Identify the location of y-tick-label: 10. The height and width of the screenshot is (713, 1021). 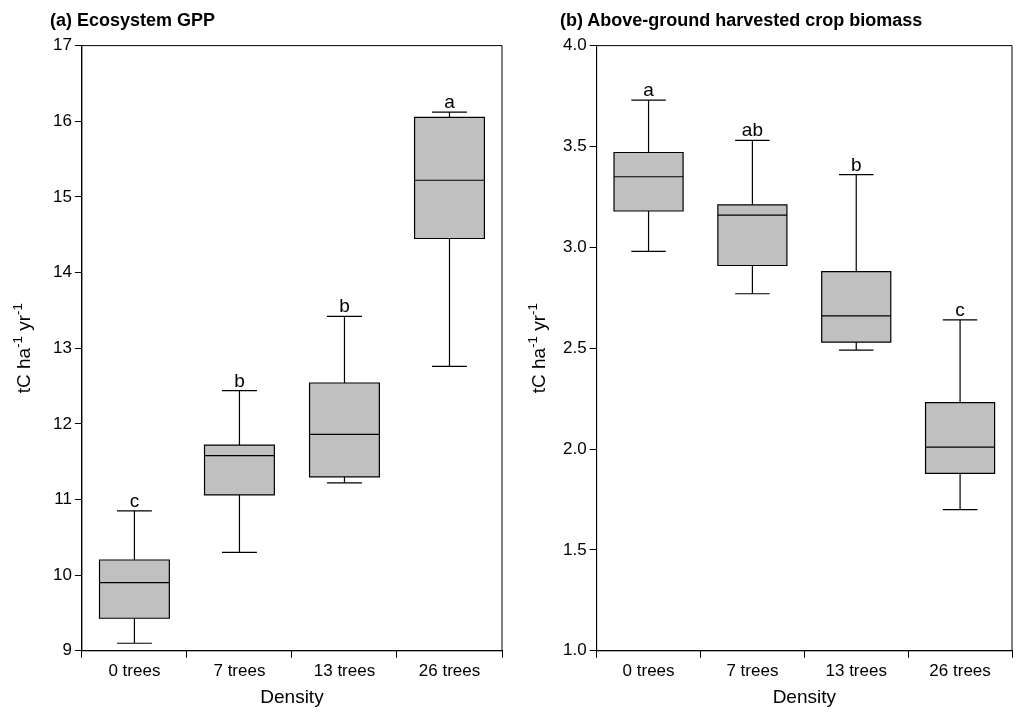
(62, 574).